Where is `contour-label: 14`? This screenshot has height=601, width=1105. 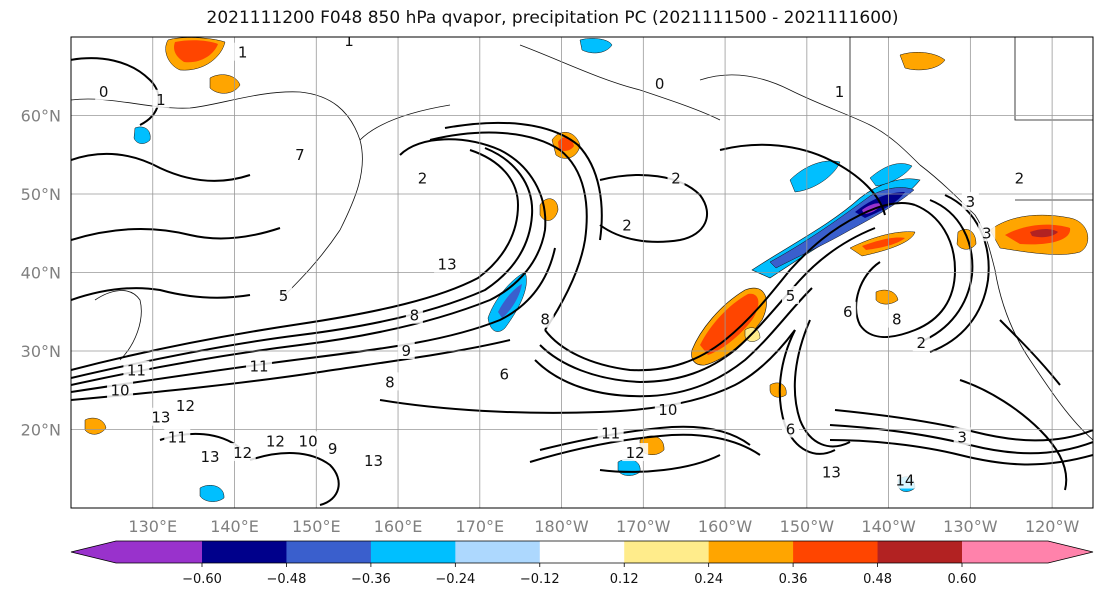
contour-label: 14 is located at coordinates (904, 481).